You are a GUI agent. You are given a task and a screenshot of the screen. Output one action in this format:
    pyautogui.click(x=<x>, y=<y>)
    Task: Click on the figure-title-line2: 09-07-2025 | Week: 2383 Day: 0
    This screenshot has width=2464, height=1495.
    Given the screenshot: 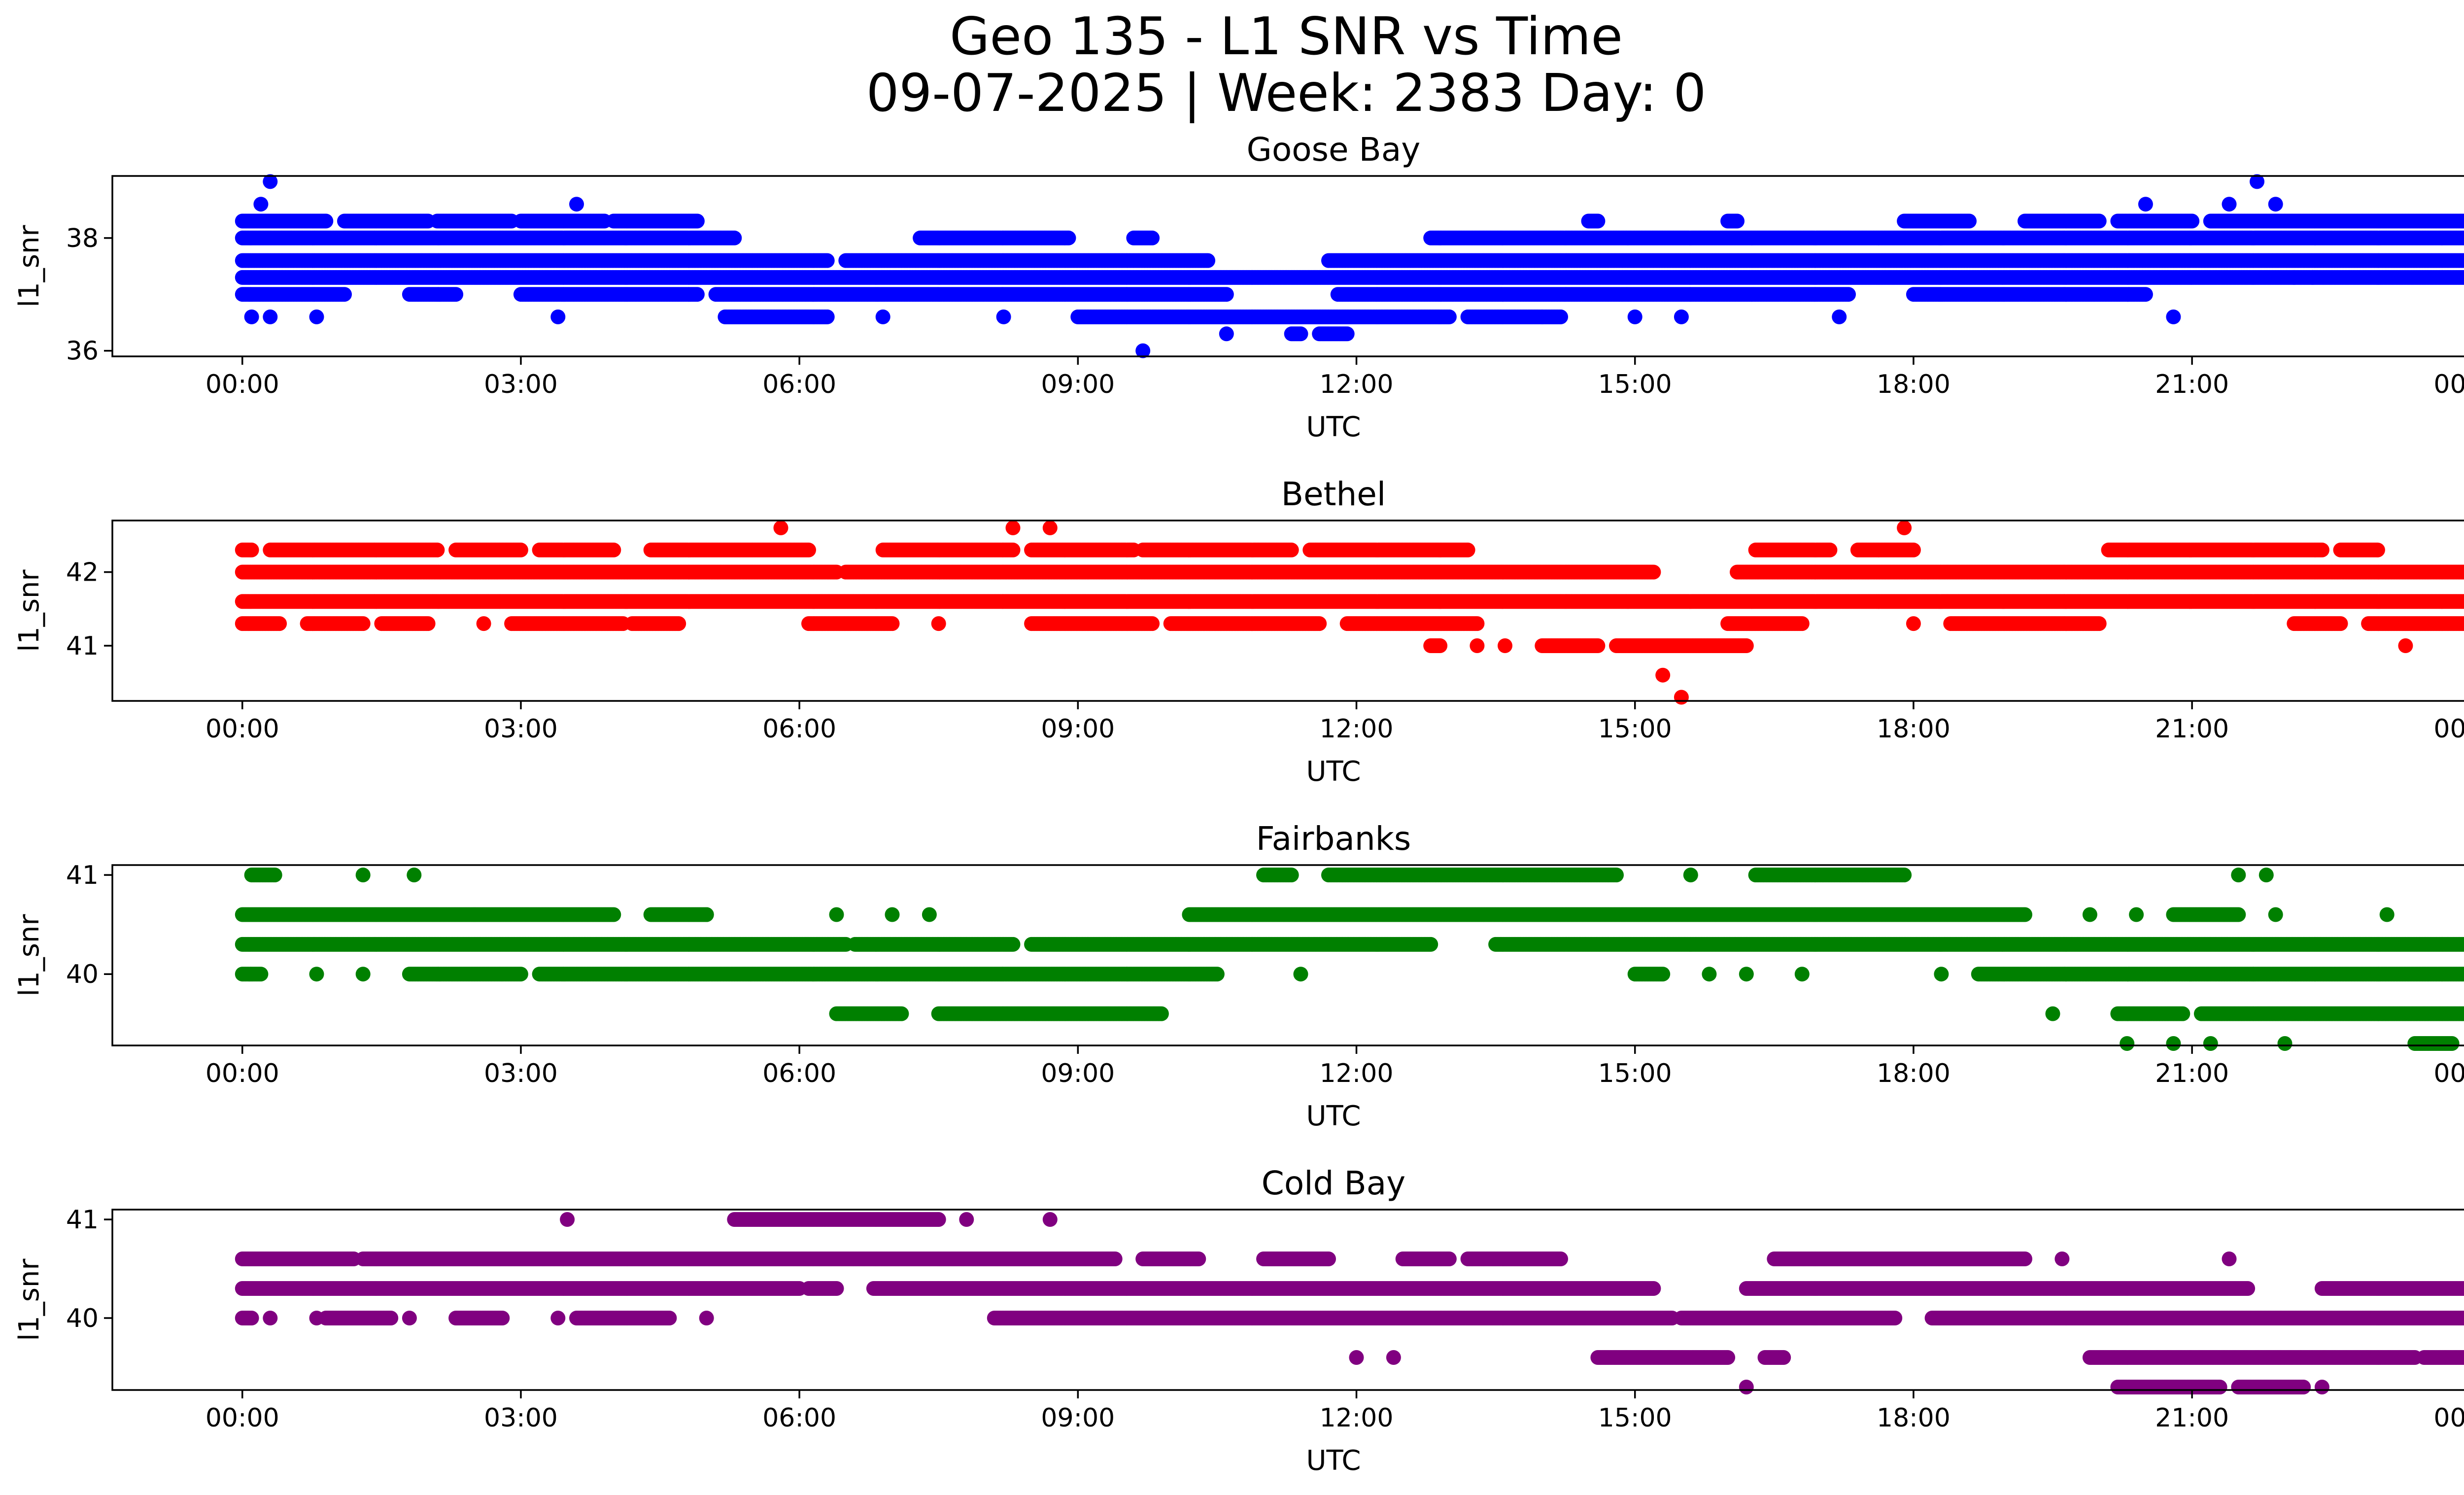 What is the action you would take?
    pyautogui.click(x=1286, y=93)
    